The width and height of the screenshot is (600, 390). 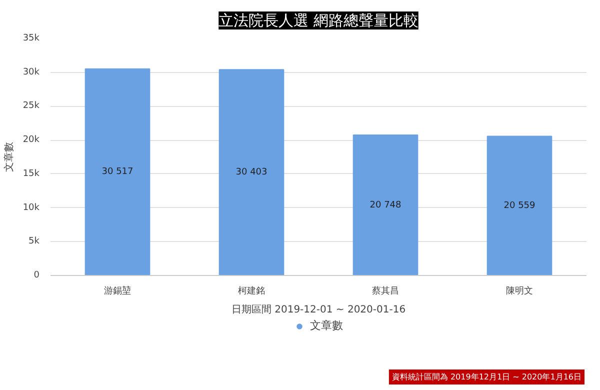 I want to click on data-label: 20 748, so click(x=386, y=205).